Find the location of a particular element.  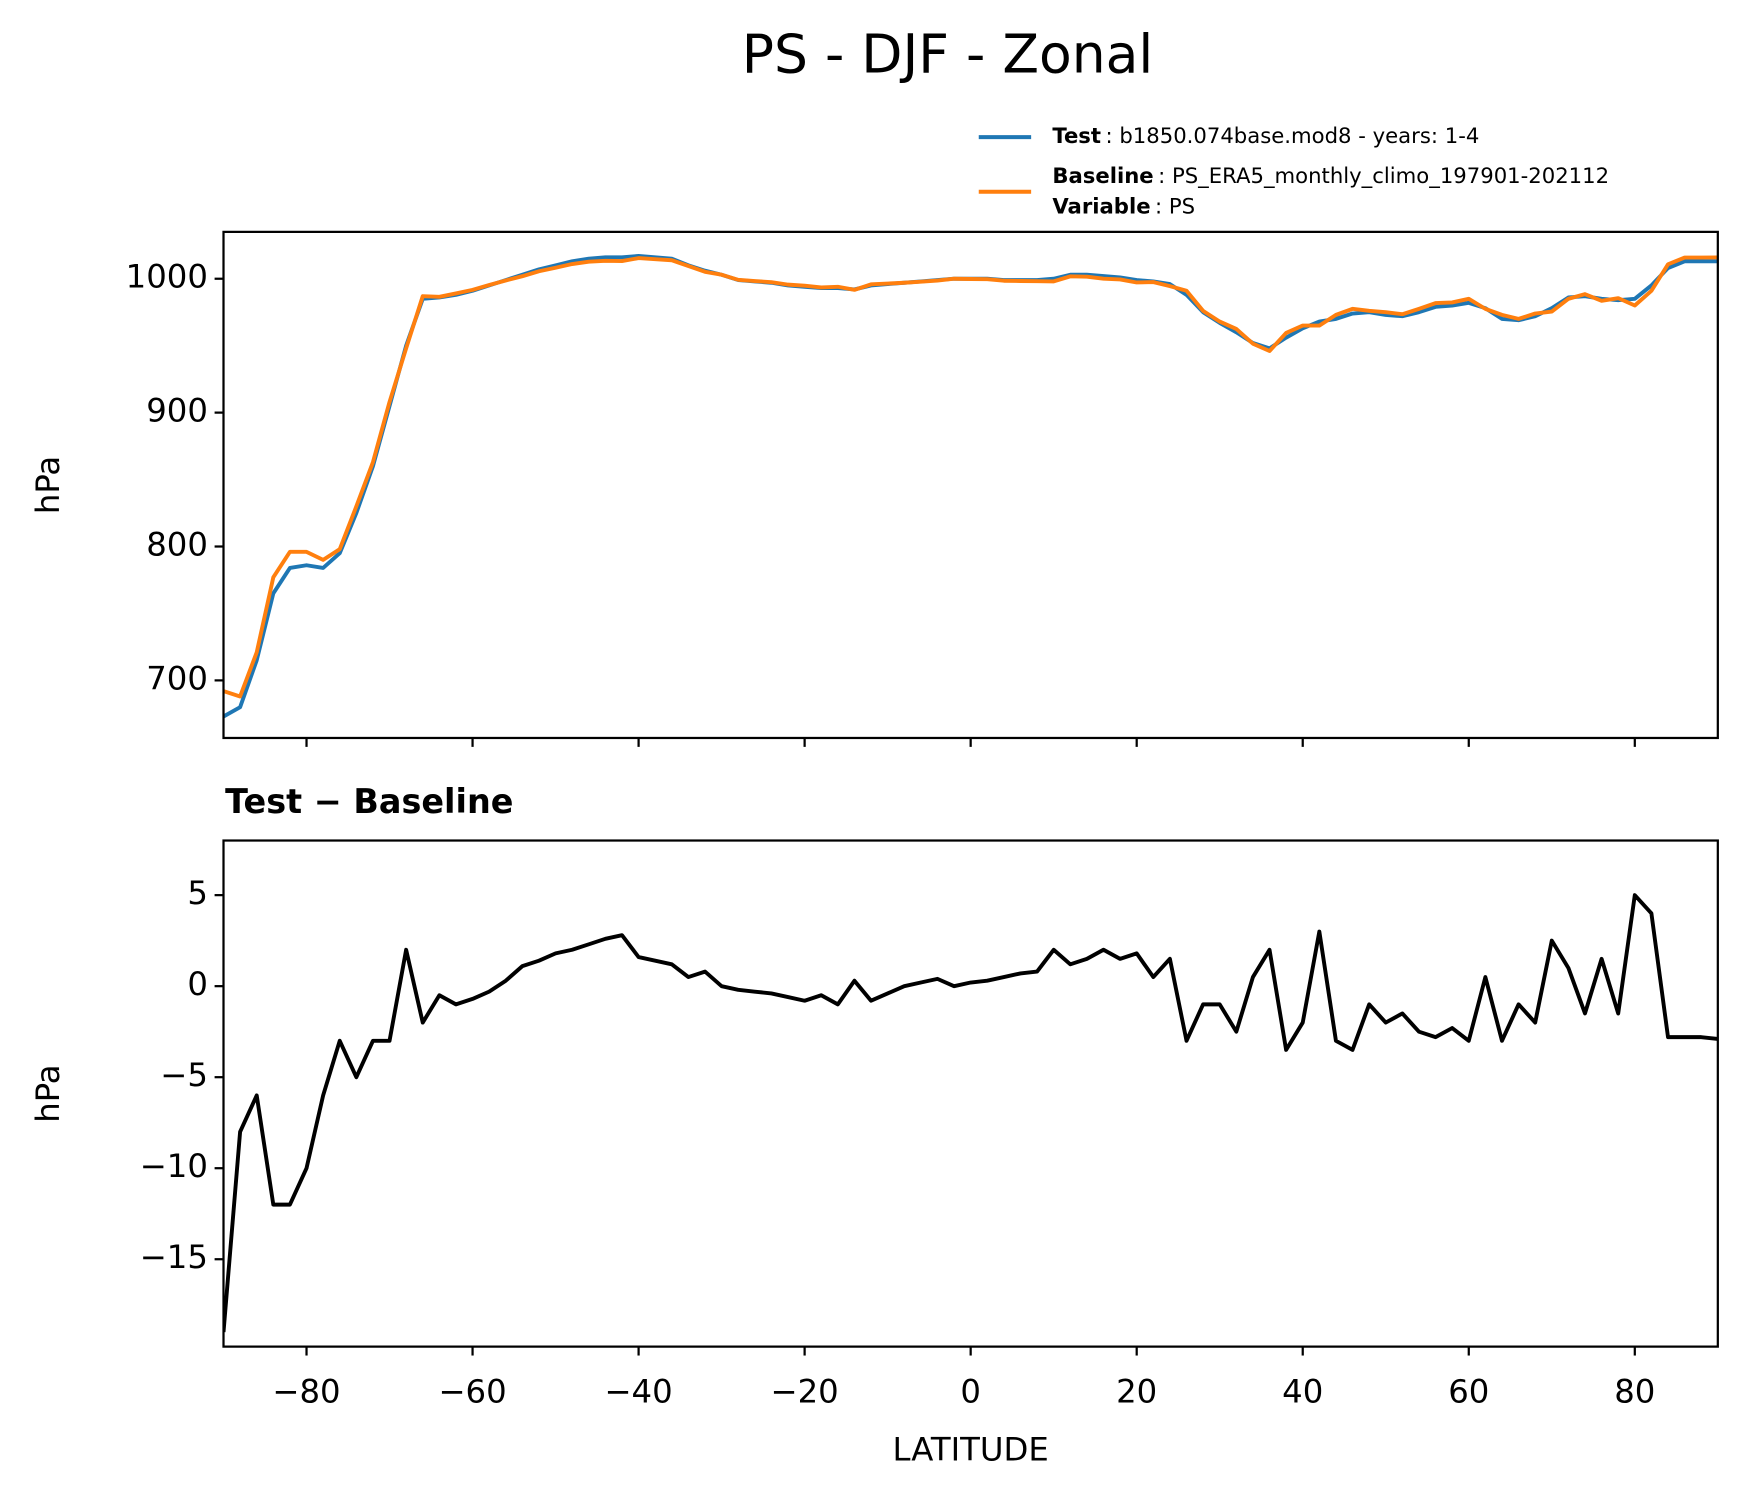

legend-variable: Variable: PS is located at coordinates (1123, 205).